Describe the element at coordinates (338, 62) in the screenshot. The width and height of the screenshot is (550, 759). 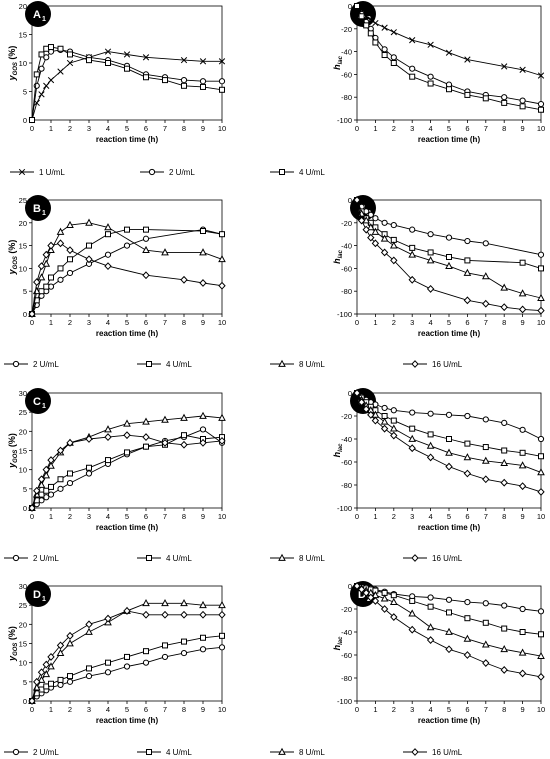
I see `y-axis-label: hlac` at that location.